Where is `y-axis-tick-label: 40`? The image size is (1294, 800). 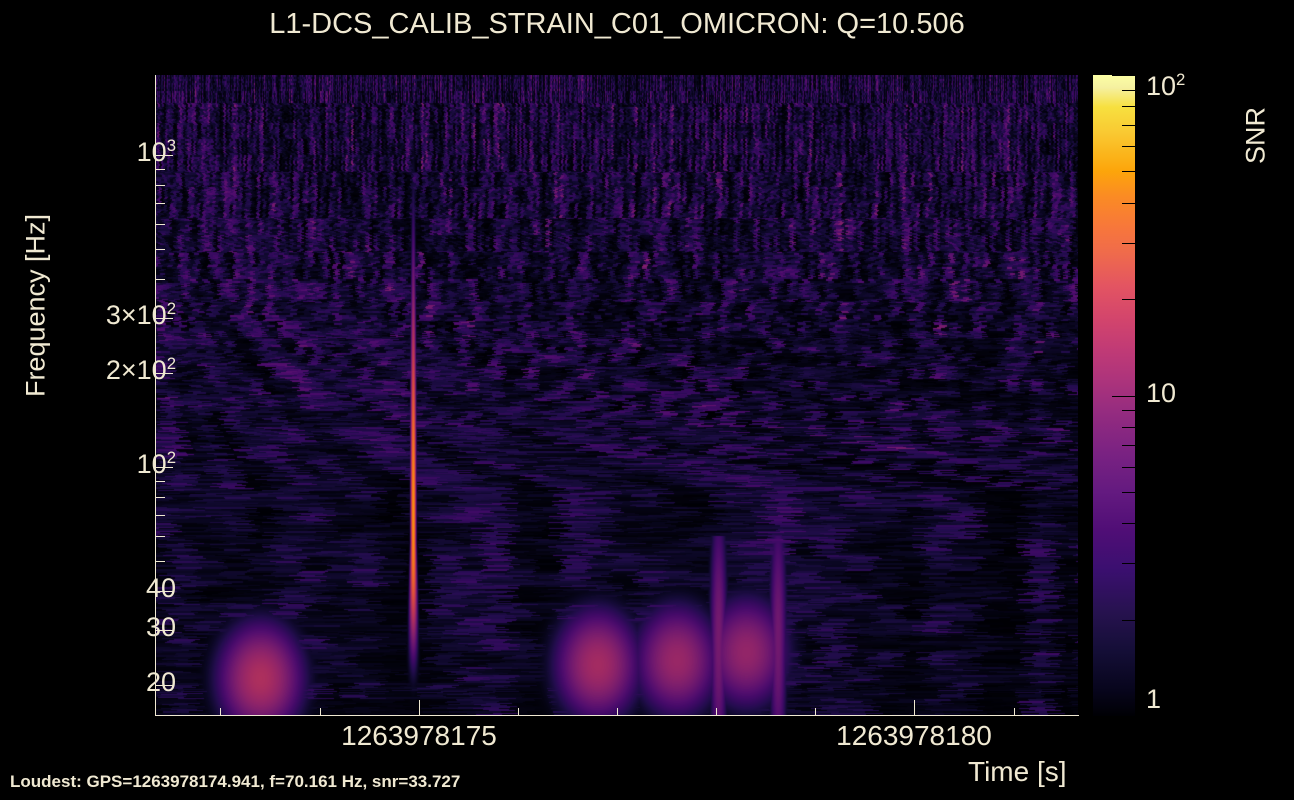
y-axis-tick-label: 40 is located at coordinates (160, 588).